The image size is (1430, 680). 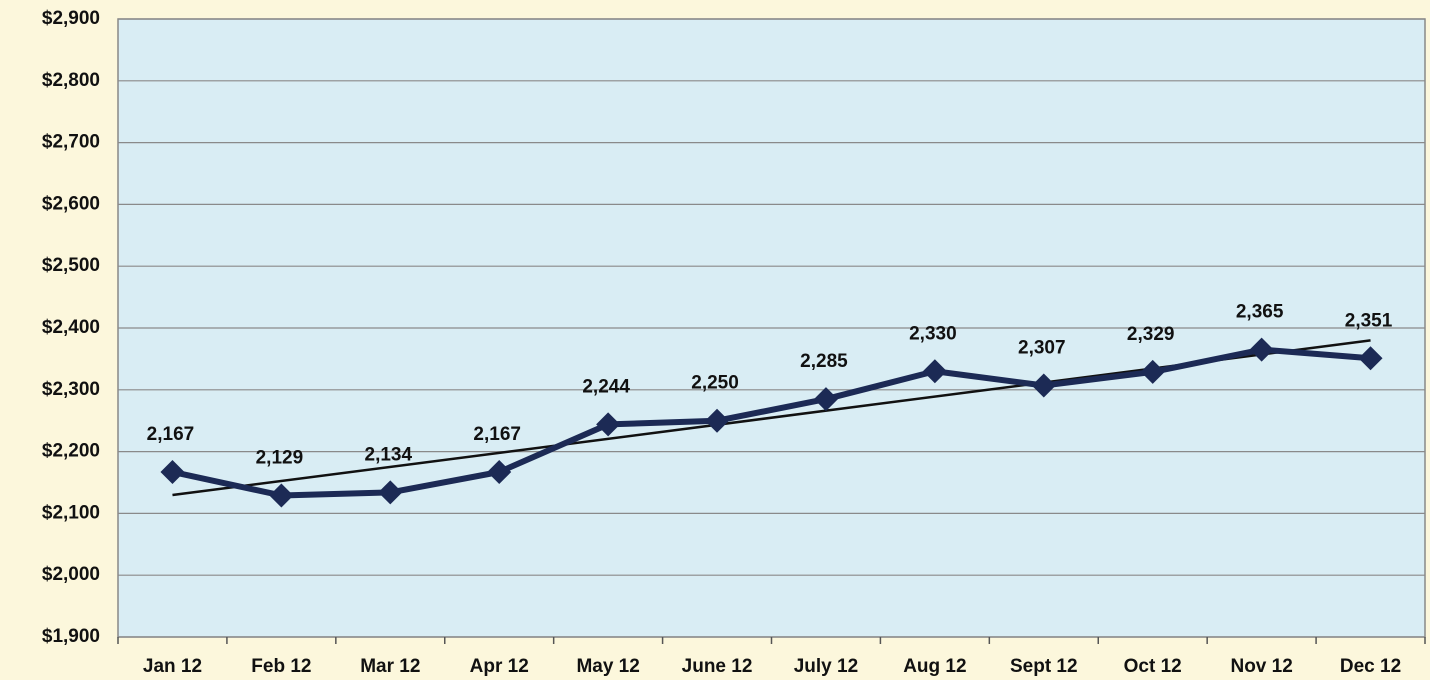 I want to click on data-label: 2,250, so click(x=715, y=383).